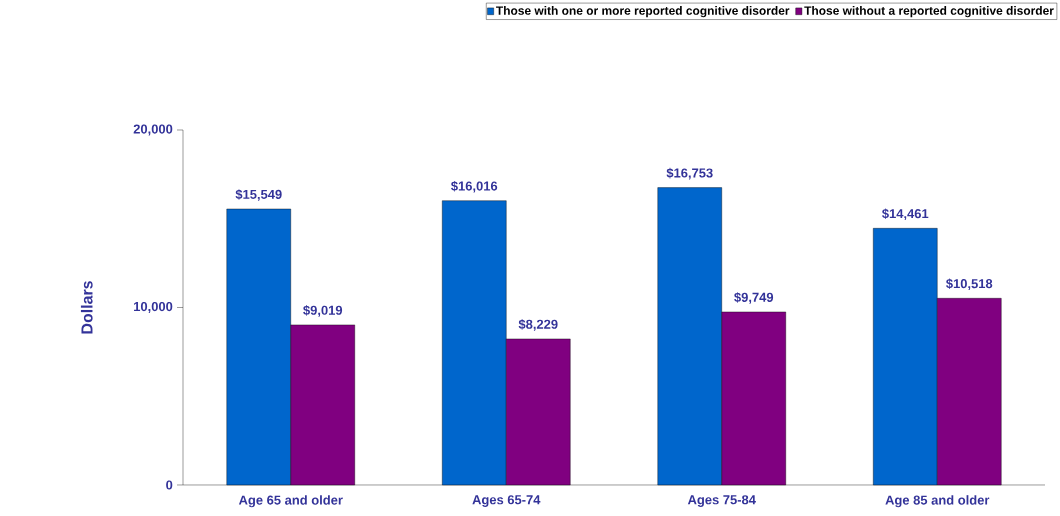 Image resolution: width=1060 pixels, height=516 pixels. Describe the element at coordinates (969, 284) in the screenshot. I see `data-label: $10,518` at that location.